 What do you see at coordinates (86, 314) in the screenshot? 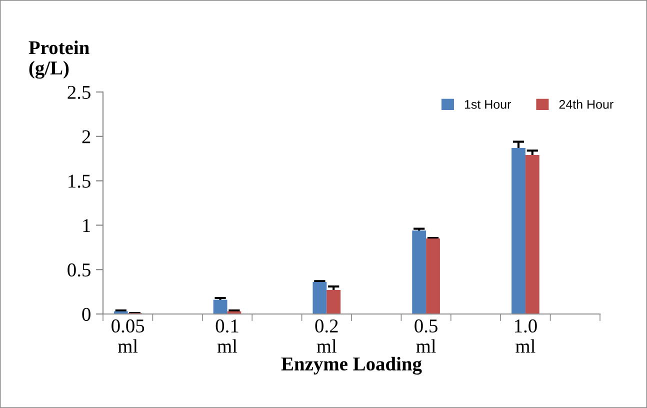
I see `y-tick-label: 0` at bounding box center [86, 314].